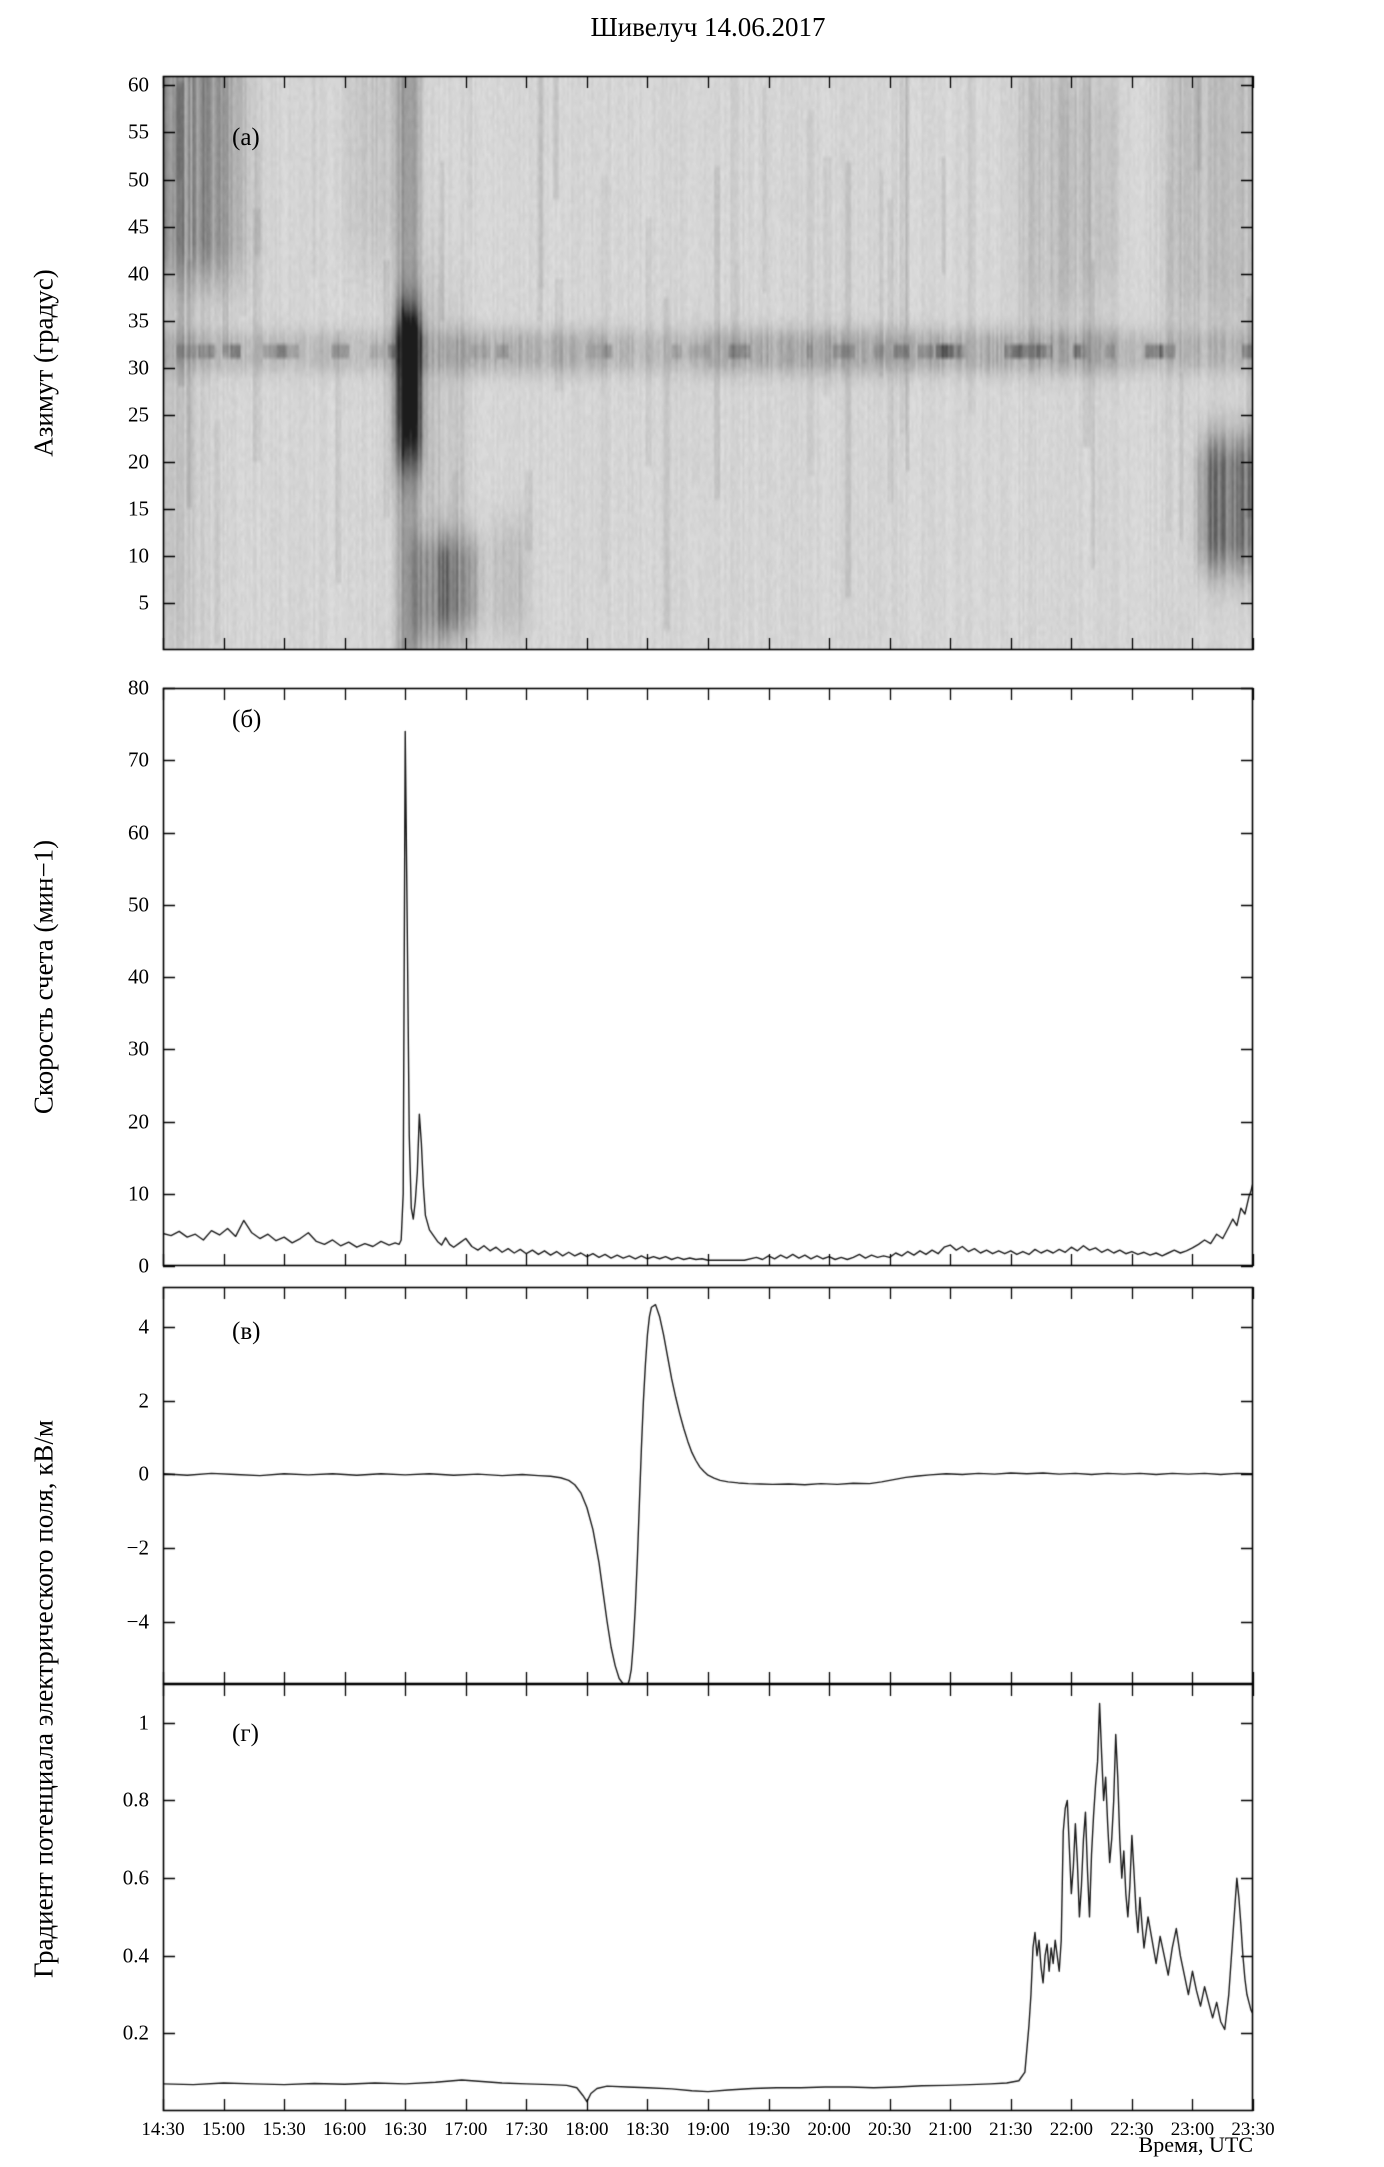 The width and height of the screenshot is (1384, 2167). What do you see at coordinates (245, 1733) in the screenshot?
I see `panel-letter-g: (г)` at bounding box center [245, 1733].